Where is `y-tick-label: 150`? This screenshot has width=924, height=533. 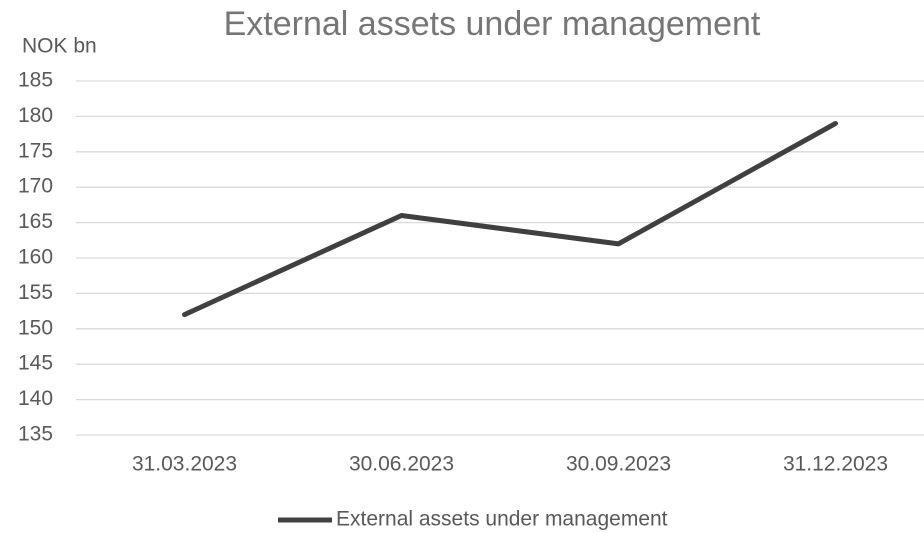
y-tick-label: 150 is located at coordinates (35, 327).